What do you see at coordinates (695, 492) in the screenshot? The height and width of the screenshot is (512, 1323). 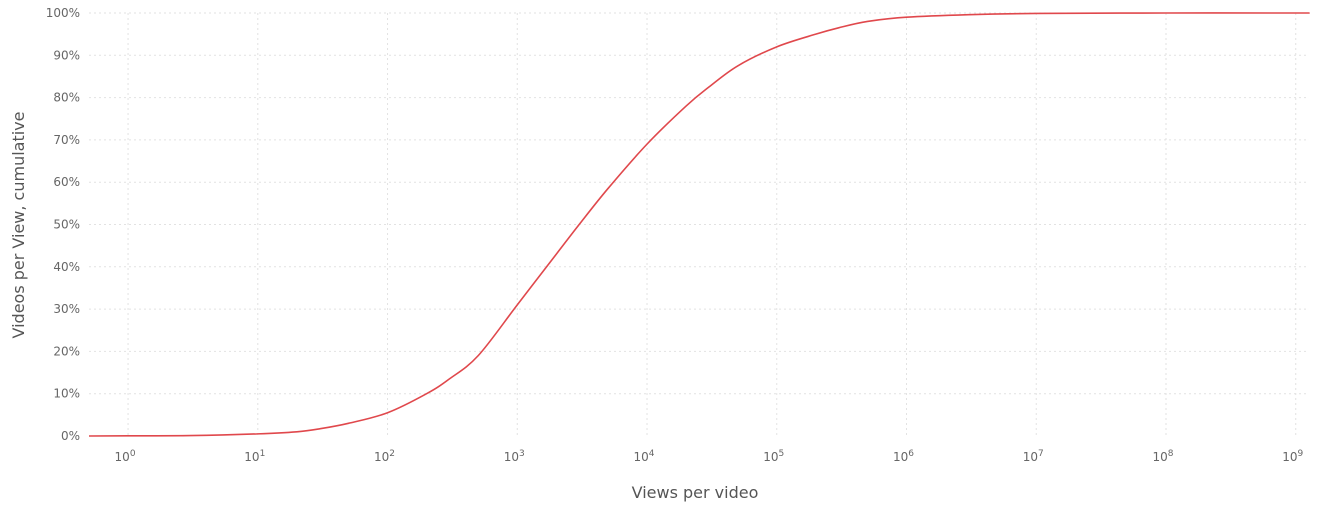 I see `x-axis-title: Views per video` at bounding box center [695, 492].